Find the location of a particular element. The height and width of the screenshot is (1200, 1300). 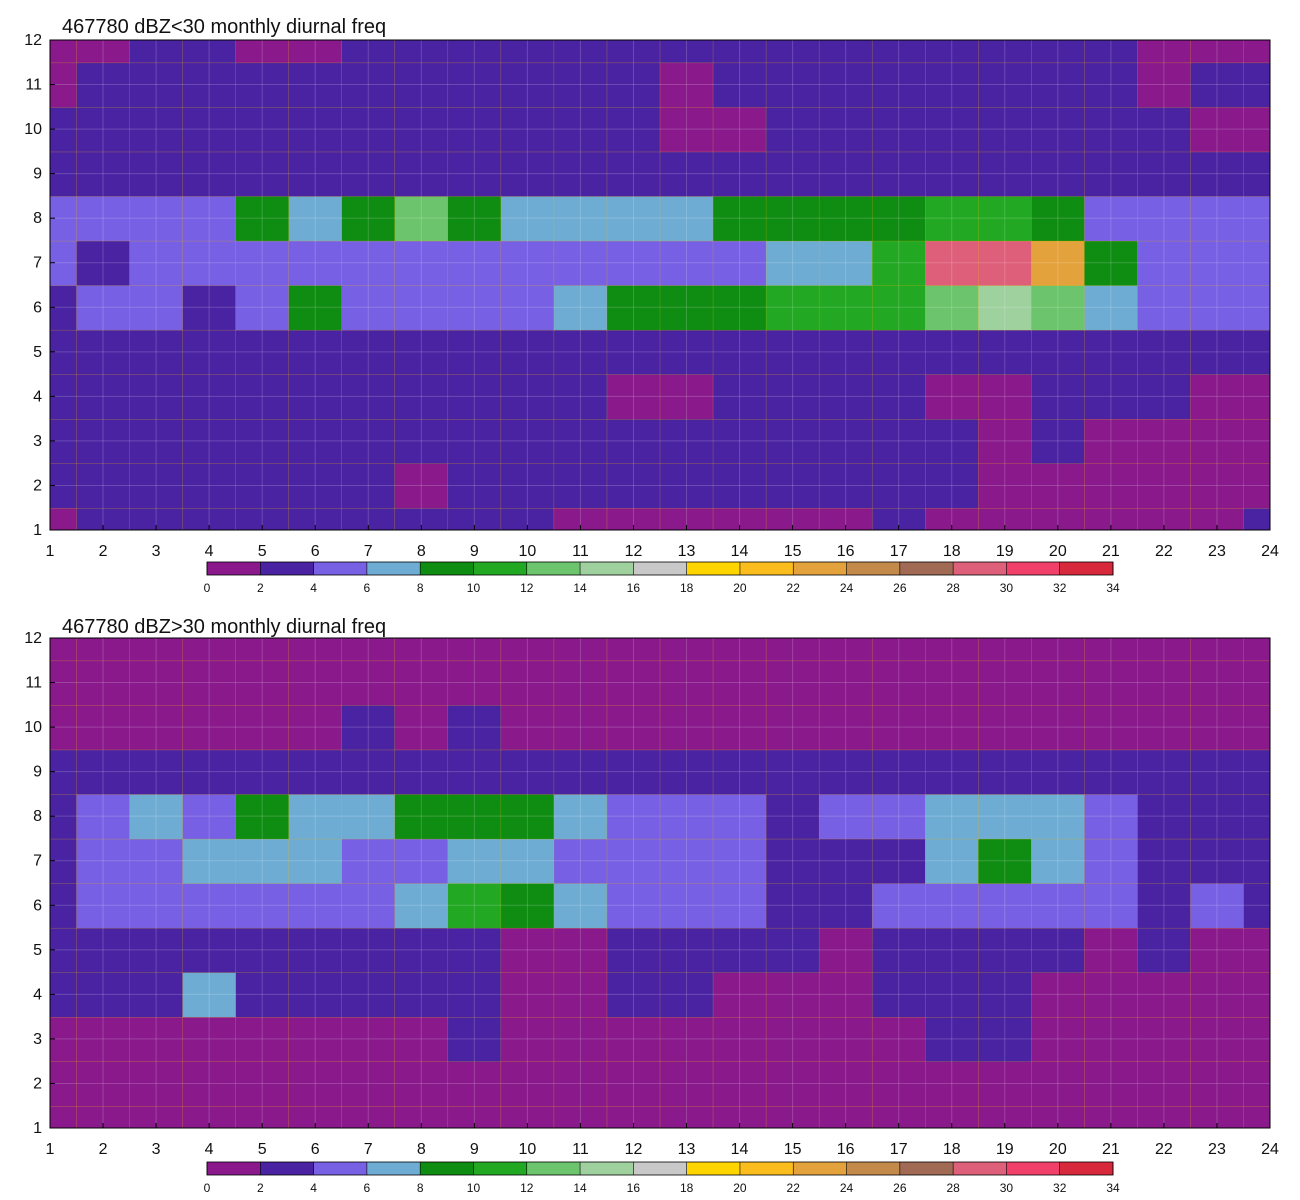

x-tick-label: 4 is located at coordinates (209, 551).